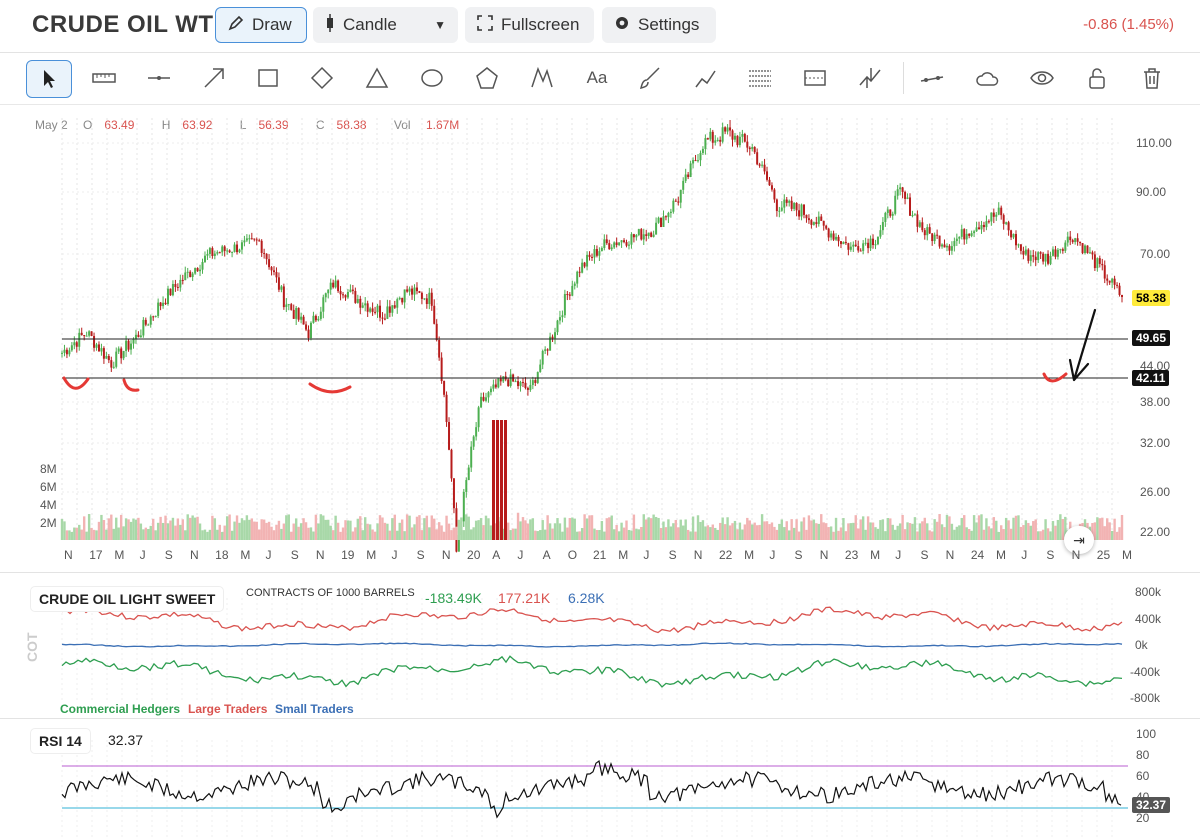 The width and height of the screenshot is (1200, 837). Describe the element at coordinates (159, 78) in the screenshot. I see `line-segment-tool` at that location.